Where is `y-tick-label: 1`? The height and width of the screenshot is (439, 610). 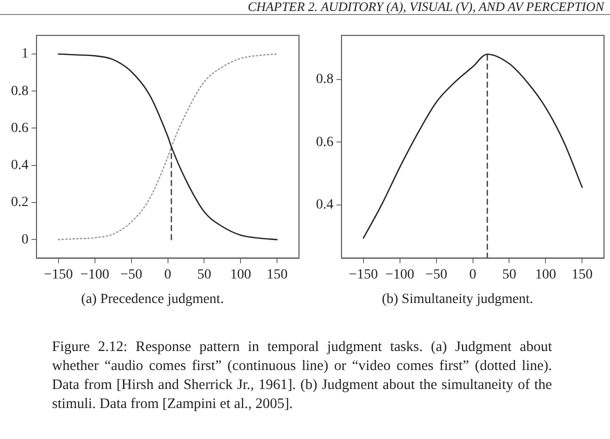
y-tick-label: 1 is located at coordinates (25, 54).